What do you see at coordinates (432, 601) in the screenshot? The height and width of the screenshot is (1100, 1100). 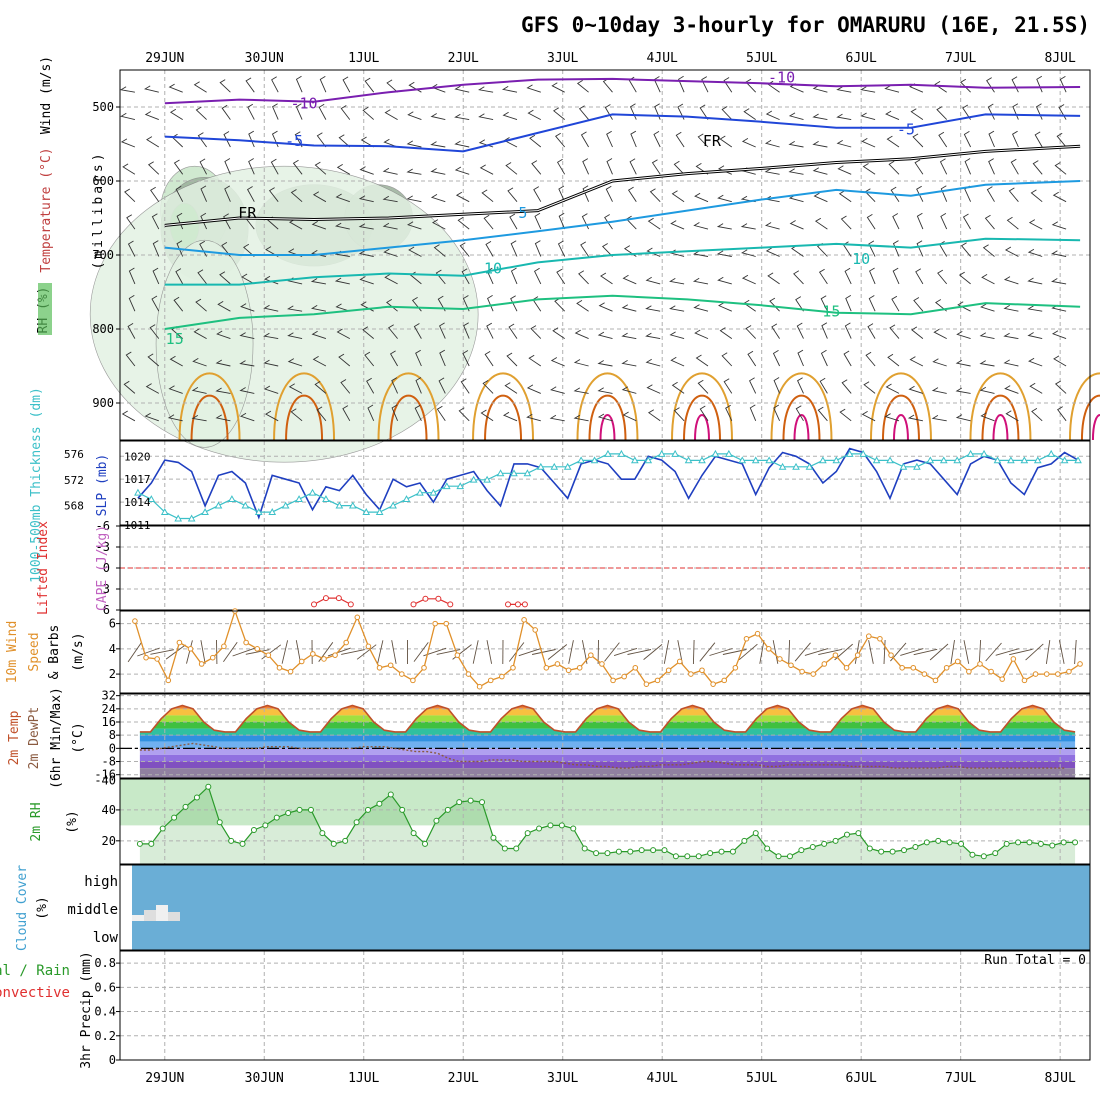 I see `li-line` at bounding box center [432, 601].